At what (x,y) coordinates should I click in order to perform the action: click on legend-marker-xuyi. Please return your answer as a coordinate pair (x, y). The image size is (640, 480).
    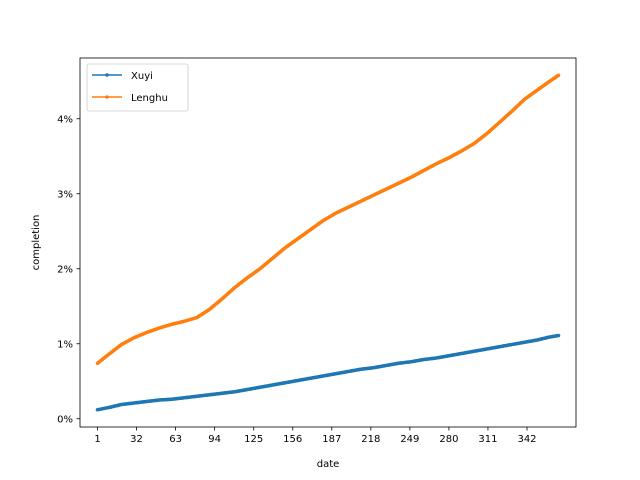
    Looking at the image, I should click on (107, 75).